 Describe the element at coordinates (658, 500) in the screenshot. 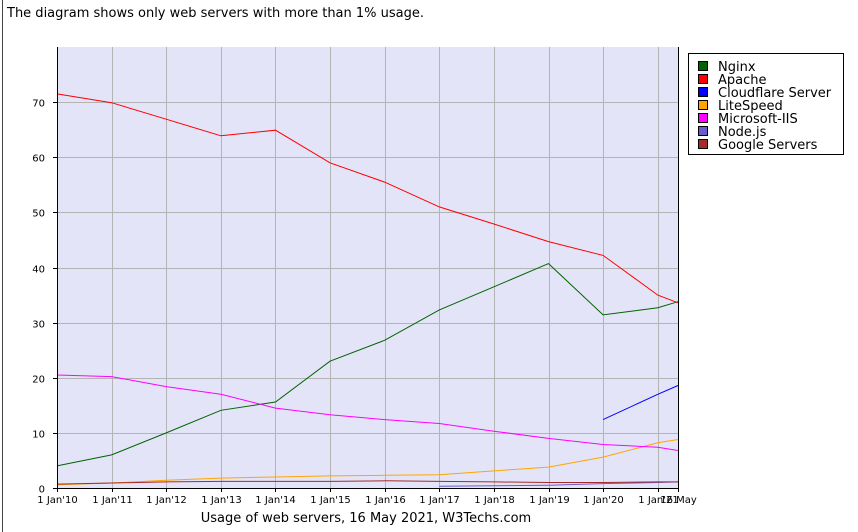

I see `x-tick-label: 1 Jan'21` at that location.